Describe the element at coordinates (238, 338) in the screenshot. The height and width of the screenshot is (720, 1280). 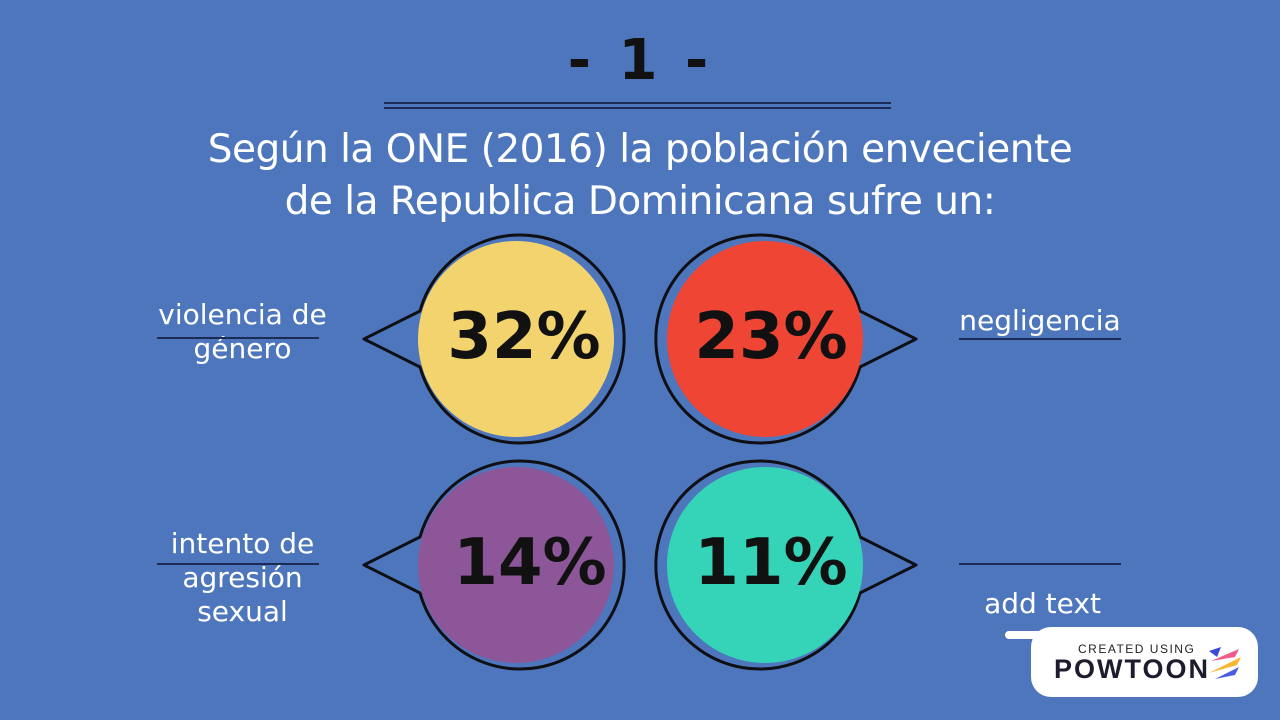
I see `stat-label-1-underline` at that location.